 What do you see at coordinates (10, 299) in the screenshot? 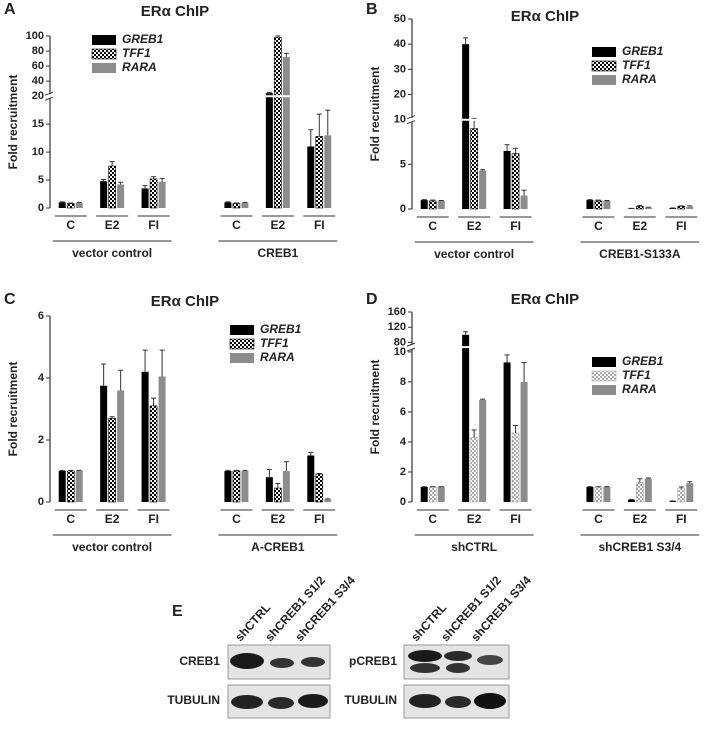
I see `panel-letter: C` at bounding box center [10, 299].